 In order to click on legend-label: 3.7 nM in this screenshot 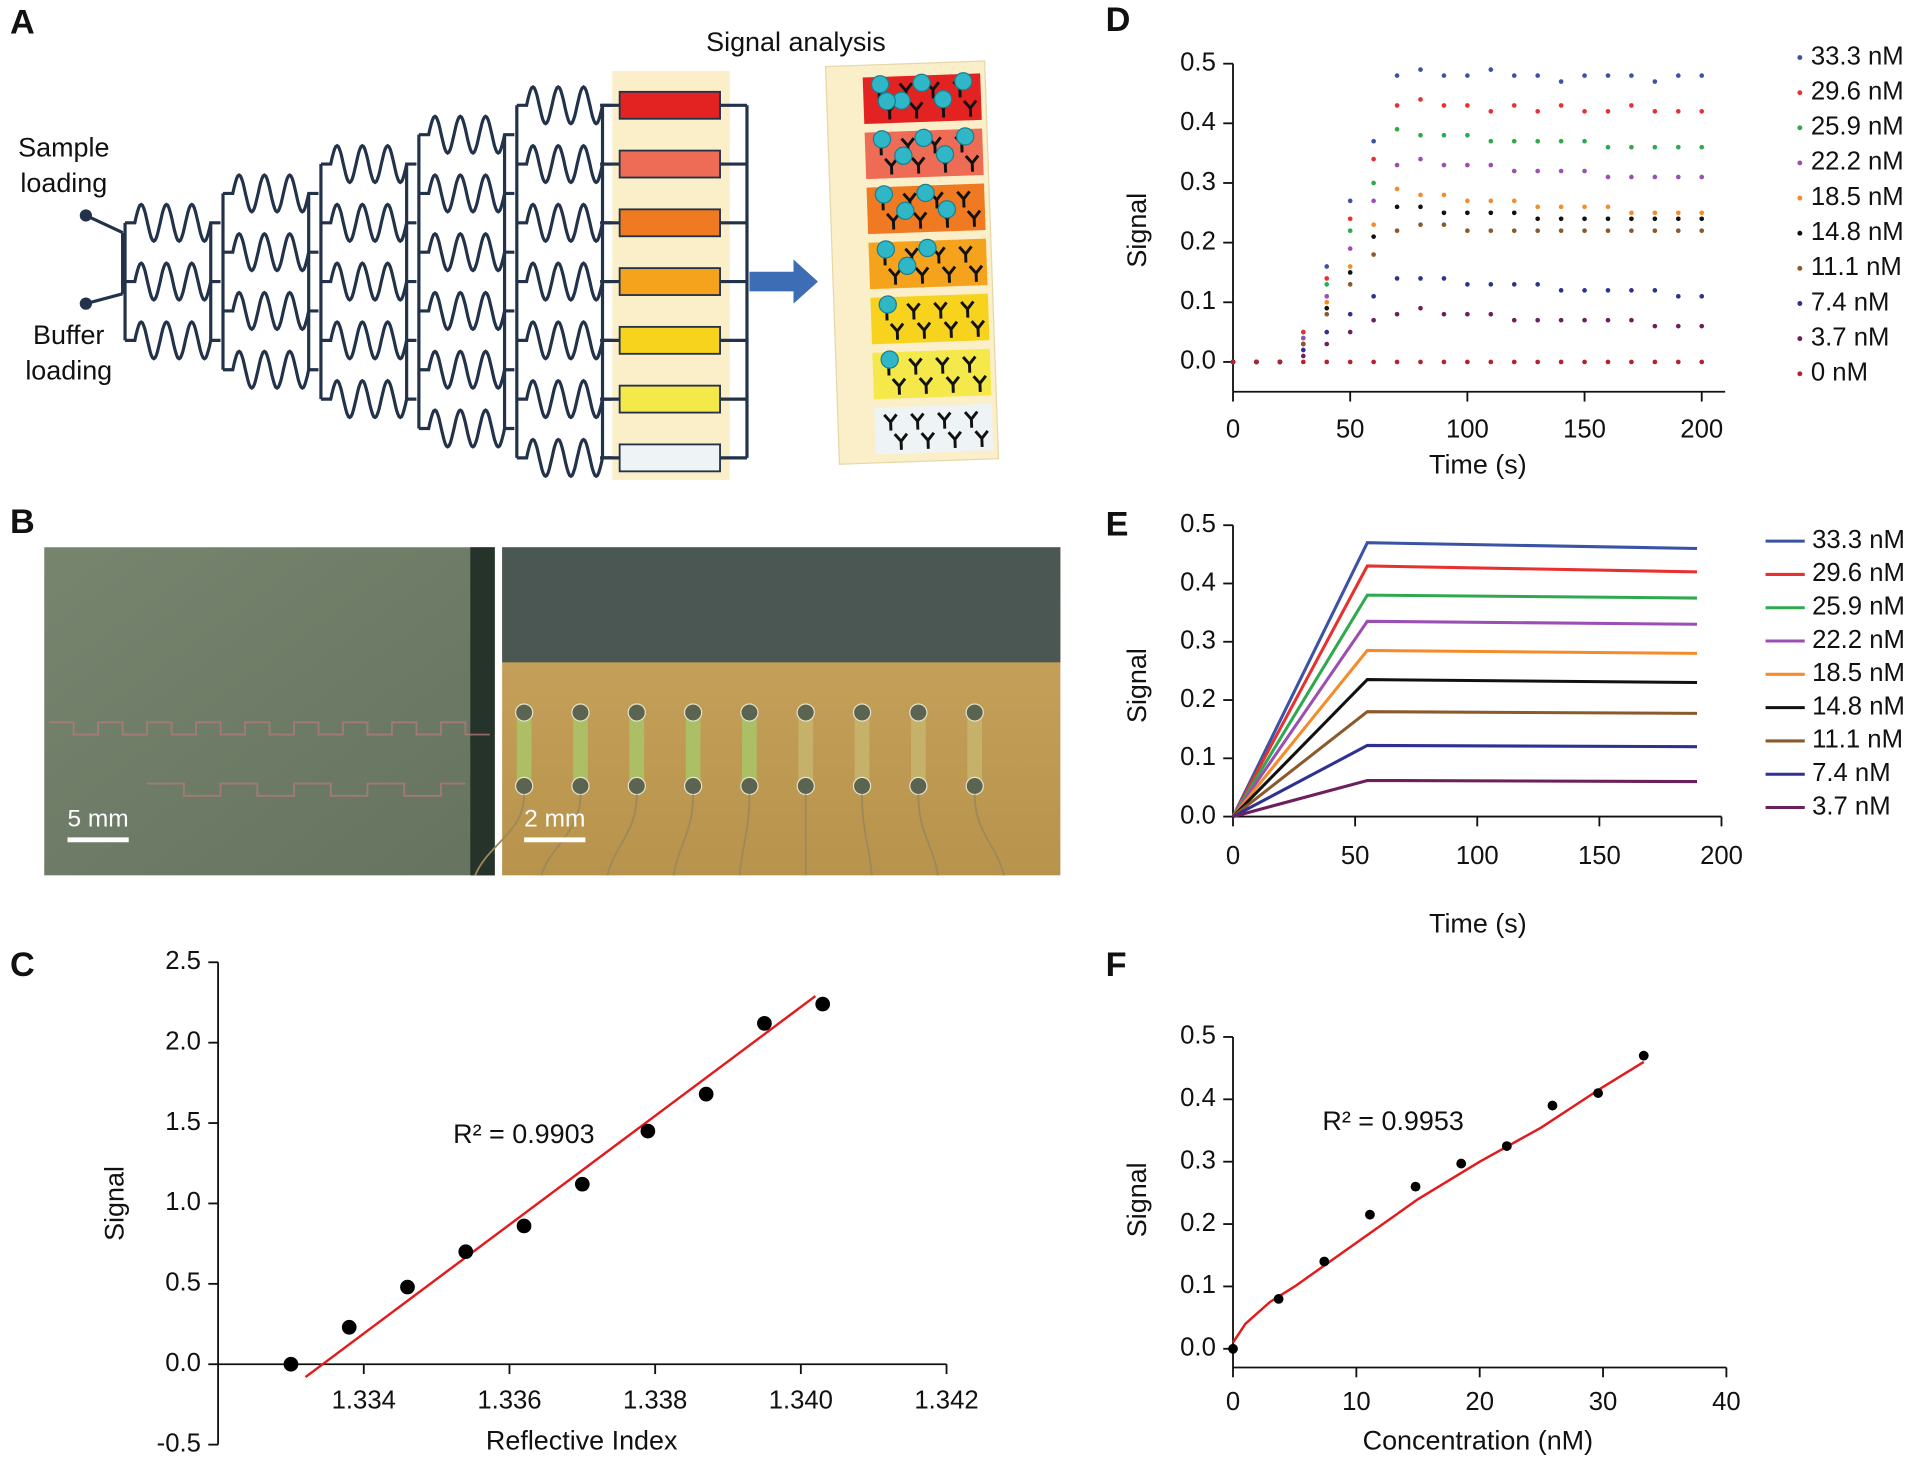, I will do `click(1851, 806)`.